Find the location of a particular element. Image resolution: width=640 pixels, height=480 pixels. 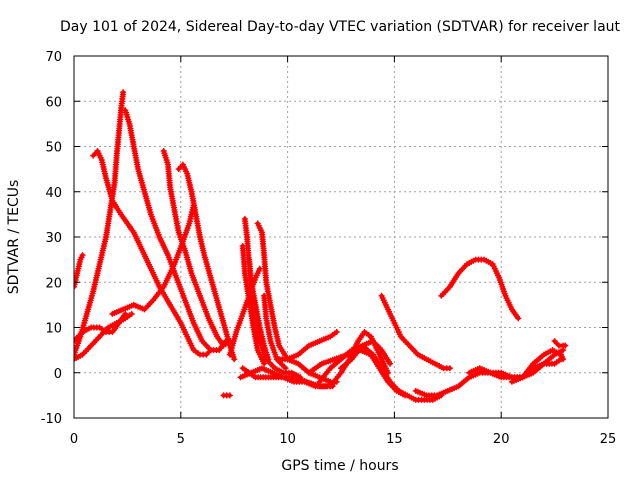

y-tick-label: 50 is located at coordinates (53, 148).